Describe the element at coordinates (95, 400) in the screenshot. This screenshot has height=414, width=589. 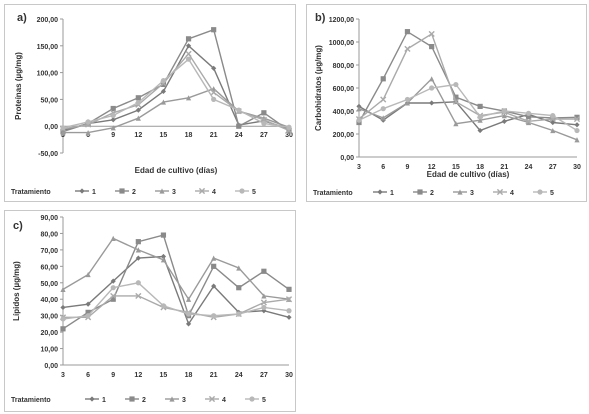
I see `legend-item: 1` at that location.